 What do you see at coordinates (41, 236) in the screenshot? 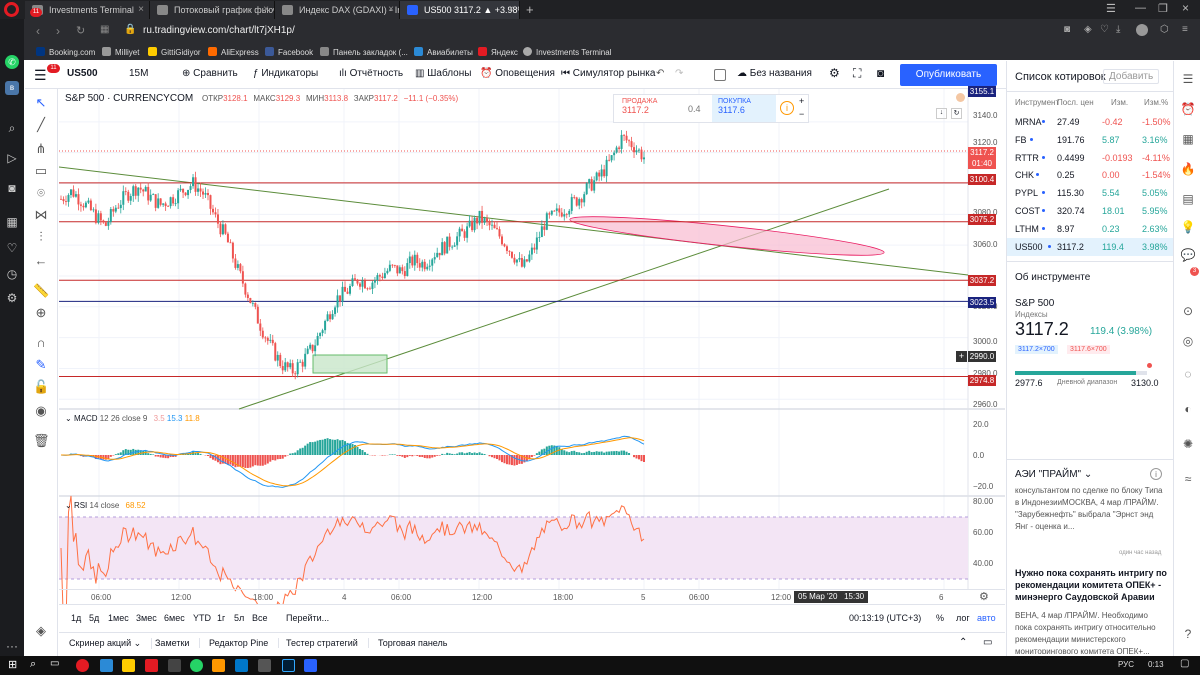
I see `projection-icon: ⫶` at bounding box center [41, 236].